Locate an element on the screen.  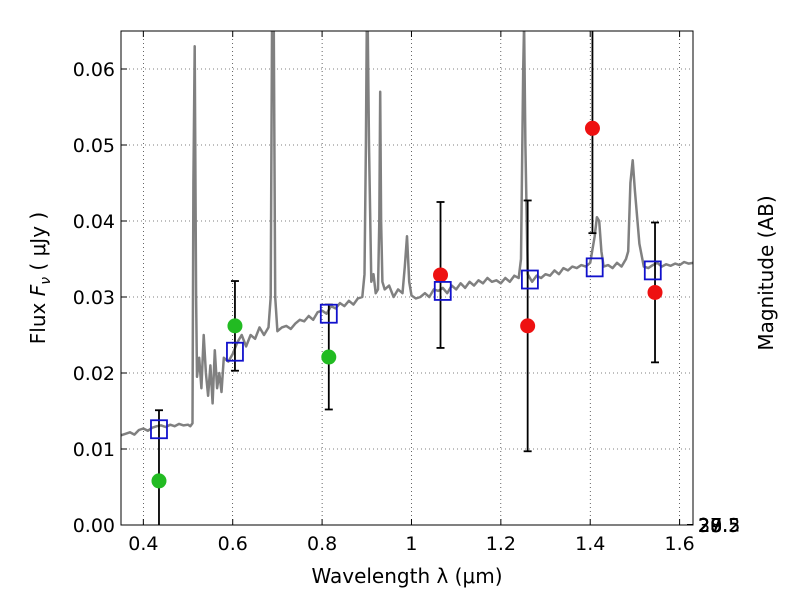
magnitude-tick-label: 29 is located at coordinates (710, 526).